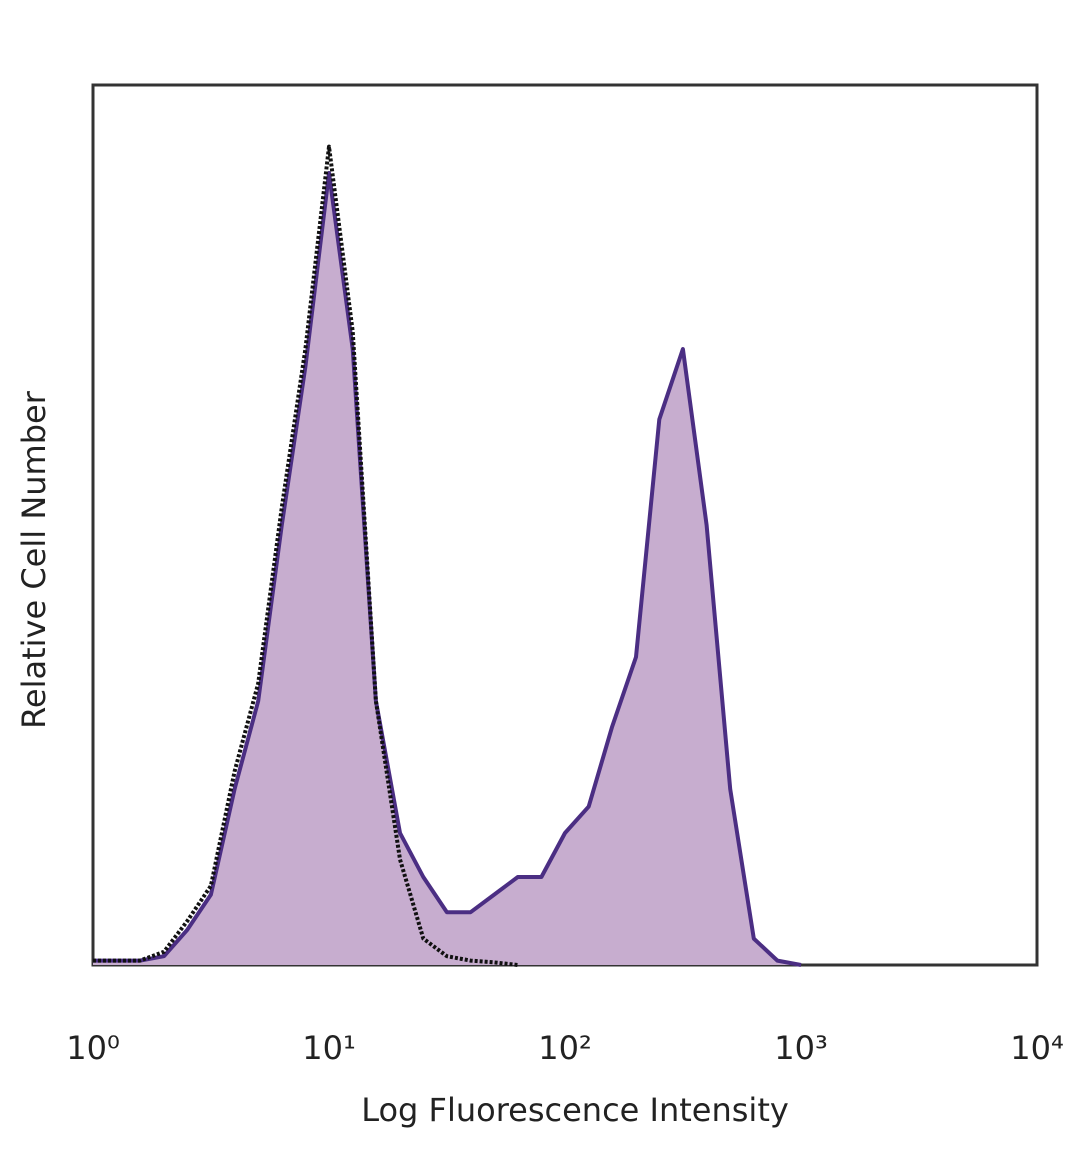 The image size is (1080, 1169). What do you see at coordinates (34, 559) in the screenshot?
I see `y-axis-label: Relative Cell Number` at bounding box center [34, 559].